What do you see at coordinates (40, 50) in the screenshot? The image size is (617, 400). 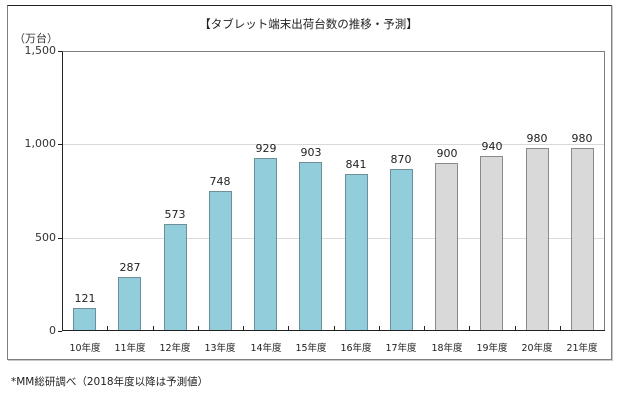 I see `y-tick-label: 1,500` at bounding box center [40, 50].